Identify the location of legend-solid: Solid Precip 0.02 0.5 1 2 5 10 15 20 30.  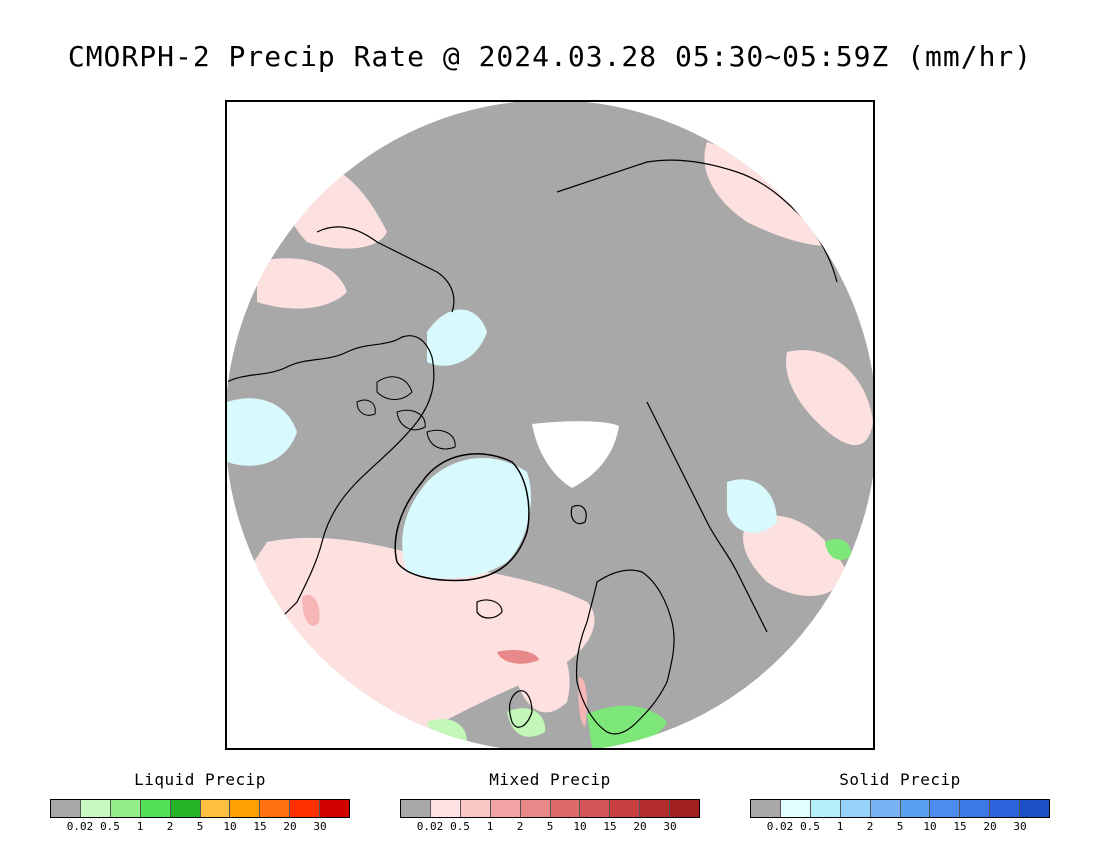
(900, 801).